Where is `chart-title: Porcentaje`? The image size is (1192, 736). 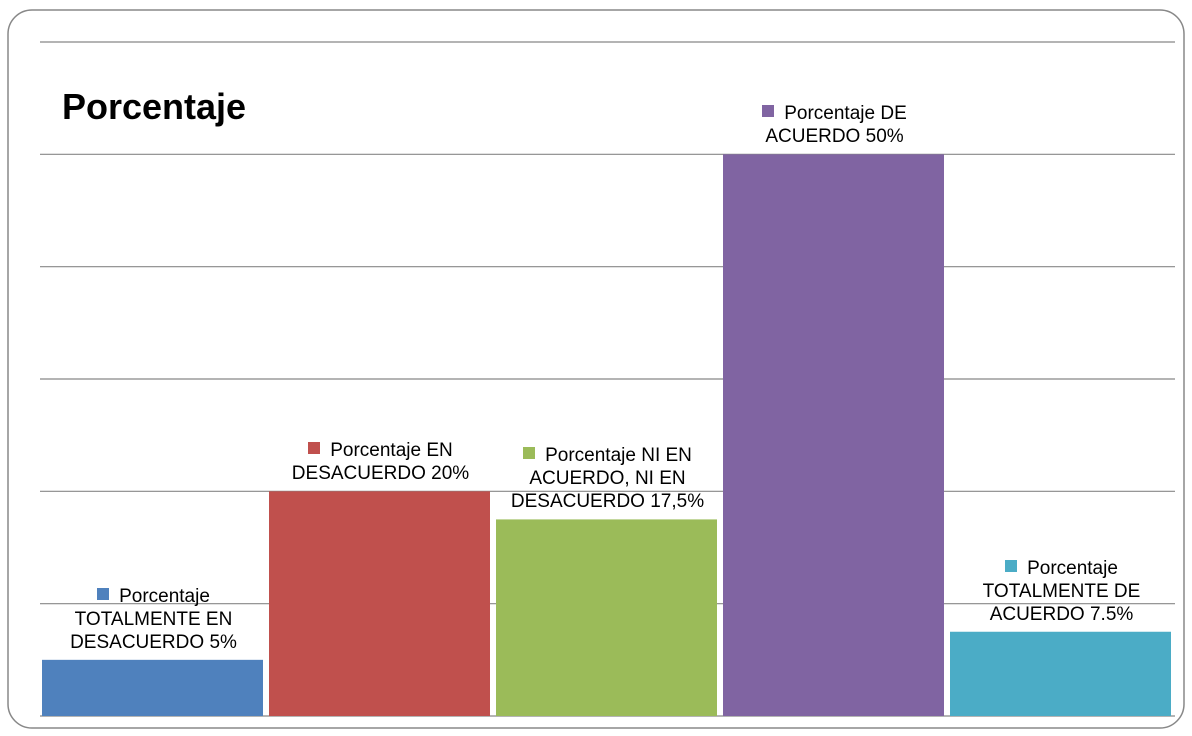
chart-title: Porcentaje is located at coordinates (154, 106).